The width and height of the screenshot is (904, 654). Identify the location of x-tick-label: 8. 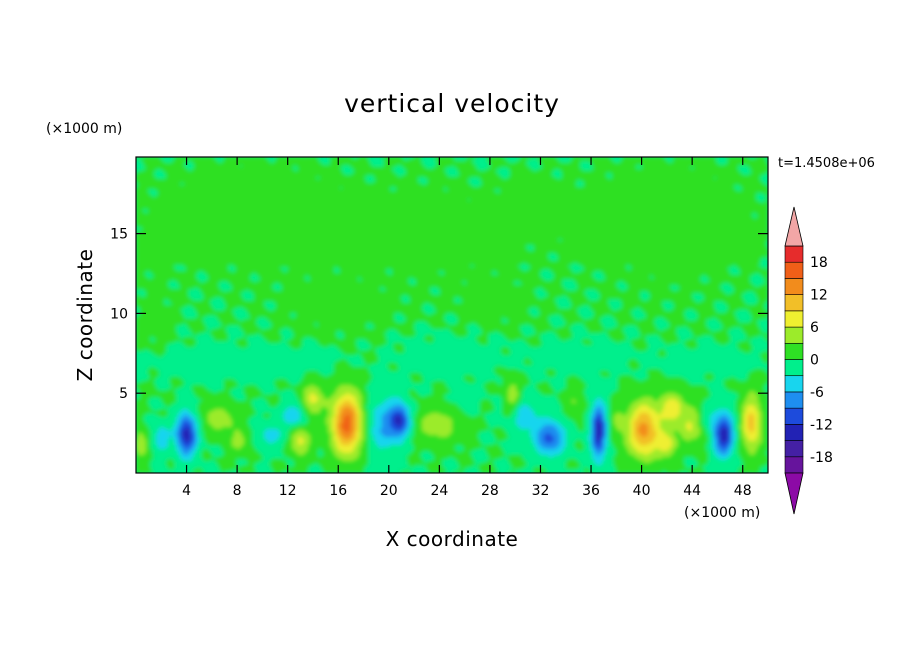
(237, 491).